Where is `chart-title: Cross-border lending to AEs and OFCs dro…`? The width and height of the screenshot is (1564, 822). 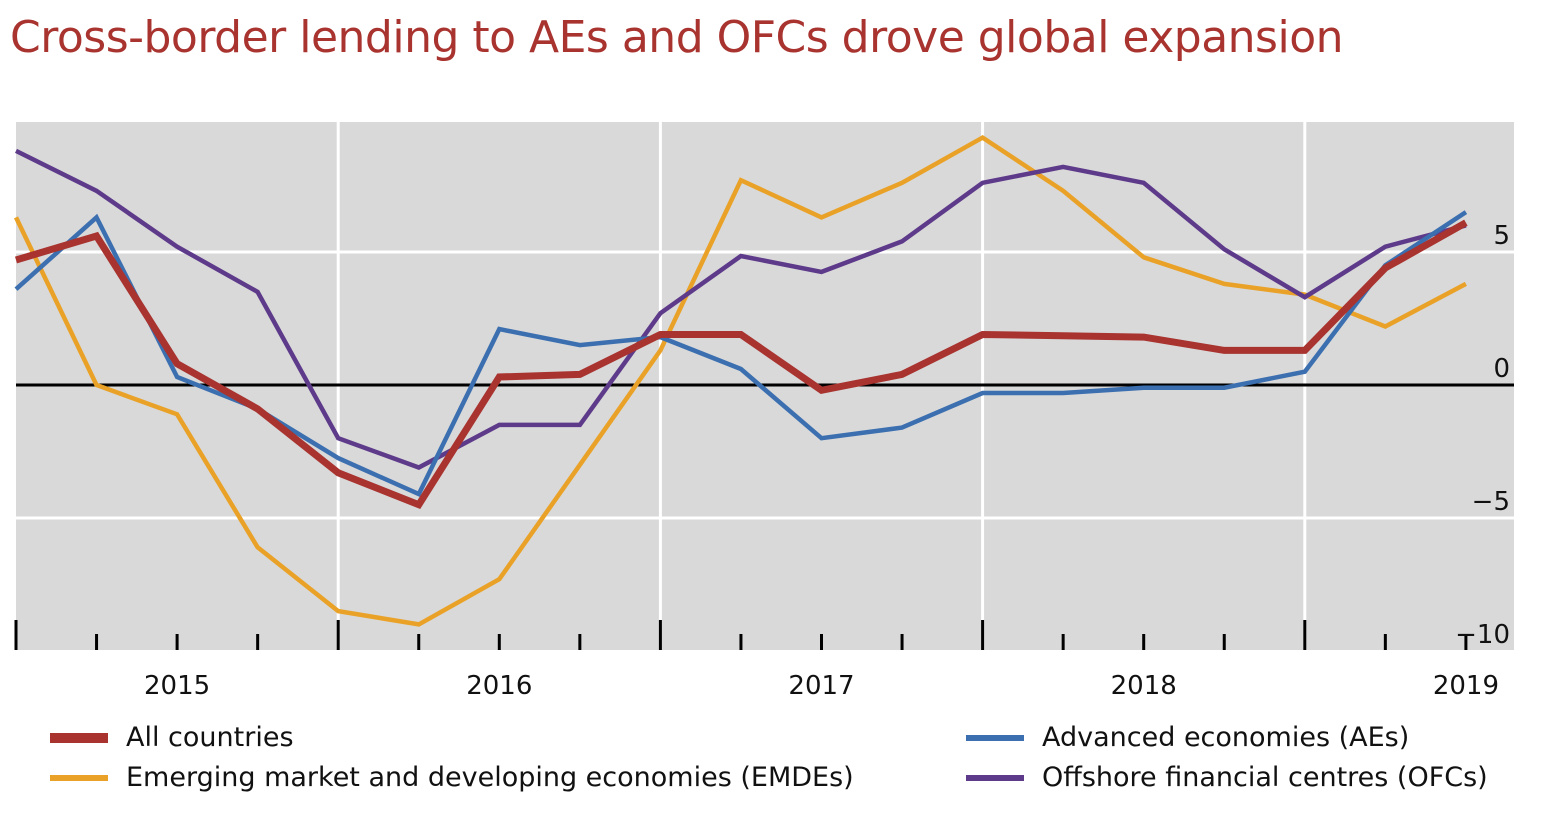 chart-title: Cross-border lending to AEs and OFCs dro… is located at coordinates (677, 37).